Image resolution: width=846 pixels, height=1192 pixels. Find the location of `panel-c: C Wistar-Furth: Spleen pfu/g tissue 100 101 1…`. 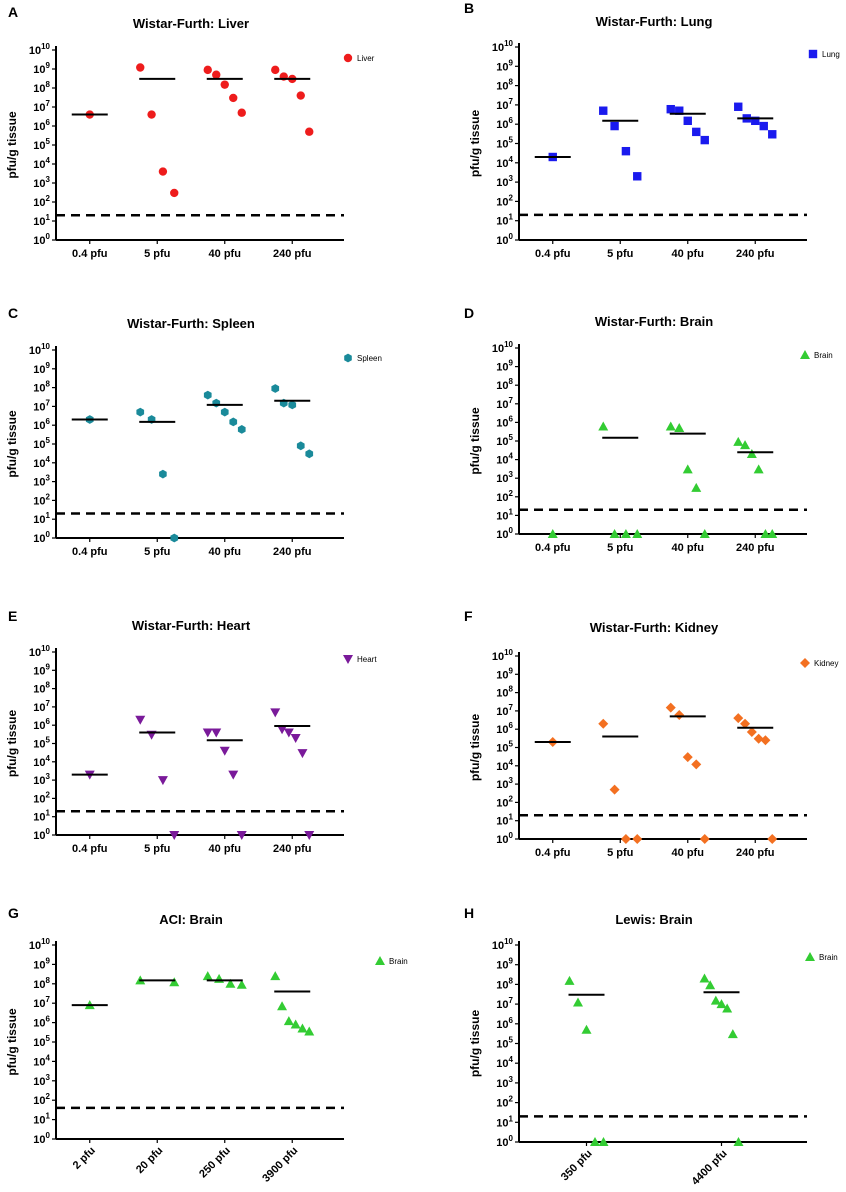

panel-c: C Wistar-Furth: Spleen pfu/g tissue 100 101 1… is located at coordinates (193, 431).